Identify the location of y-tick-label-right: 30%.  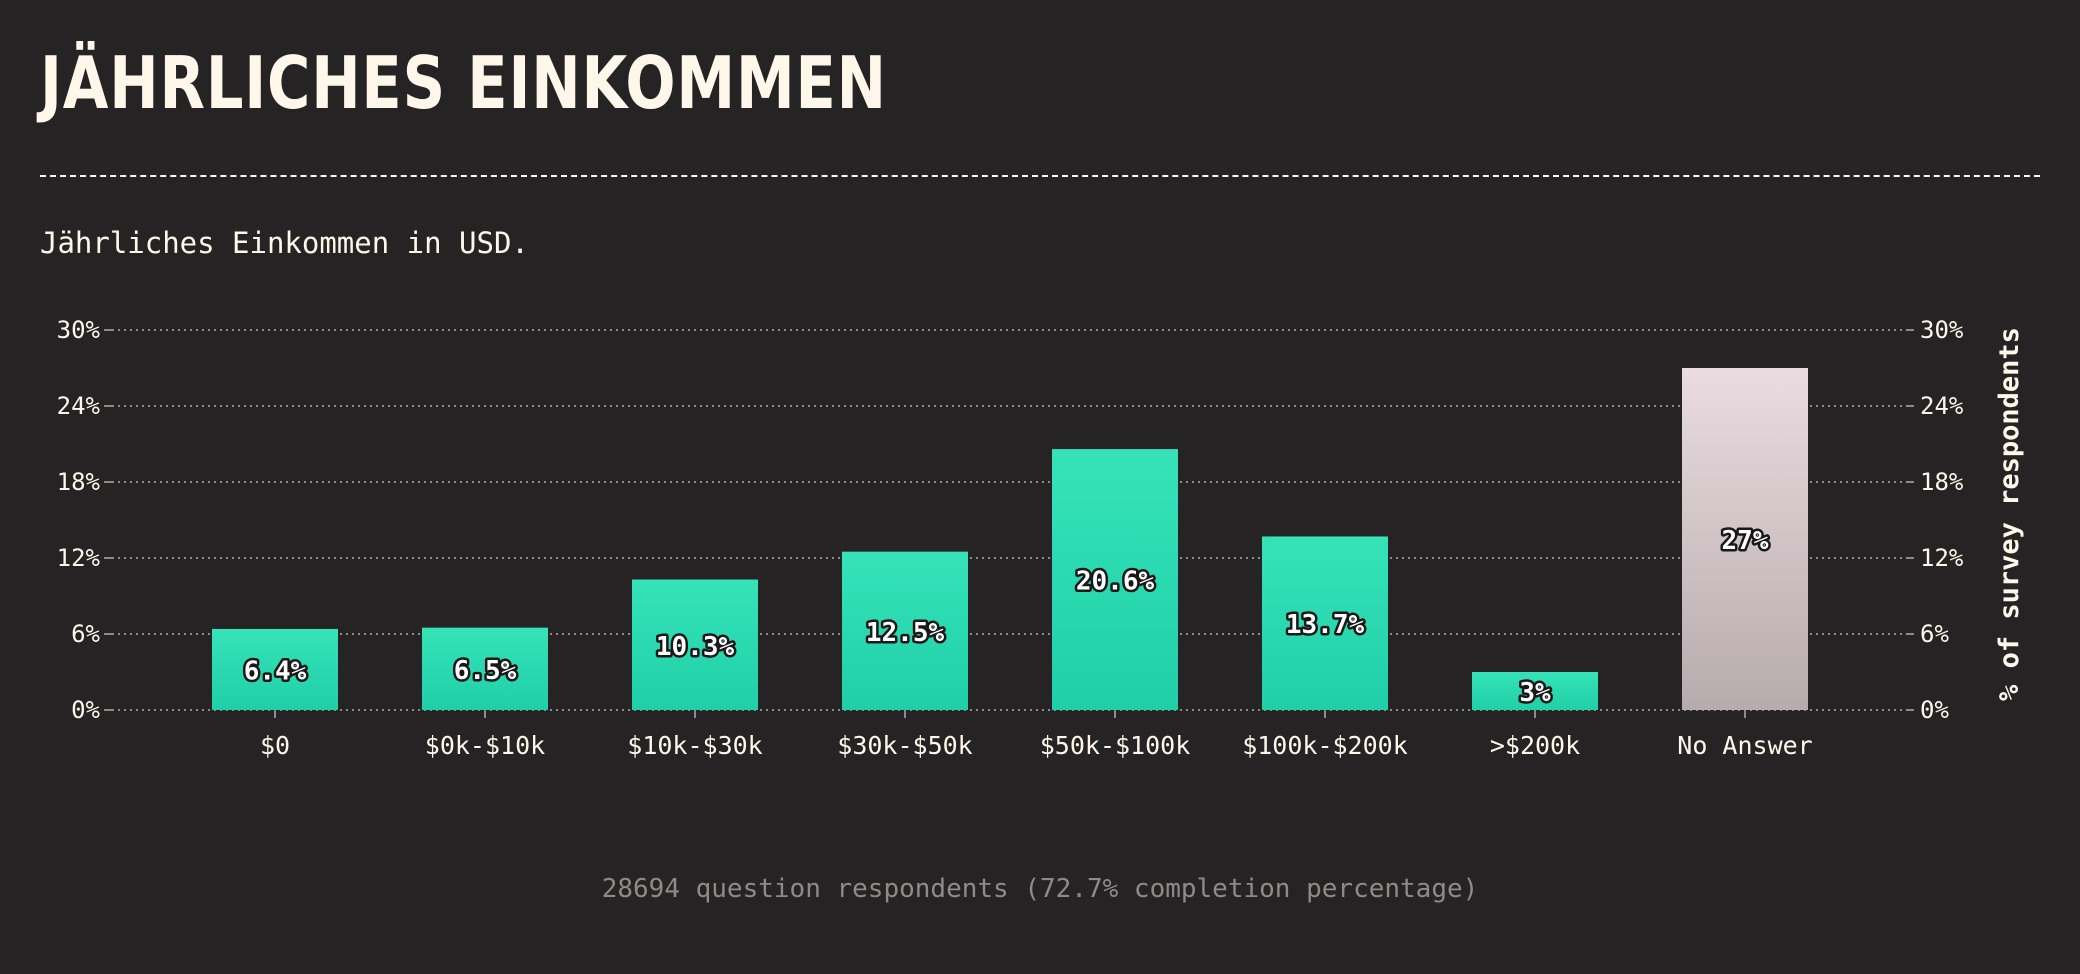
(1942, 330).